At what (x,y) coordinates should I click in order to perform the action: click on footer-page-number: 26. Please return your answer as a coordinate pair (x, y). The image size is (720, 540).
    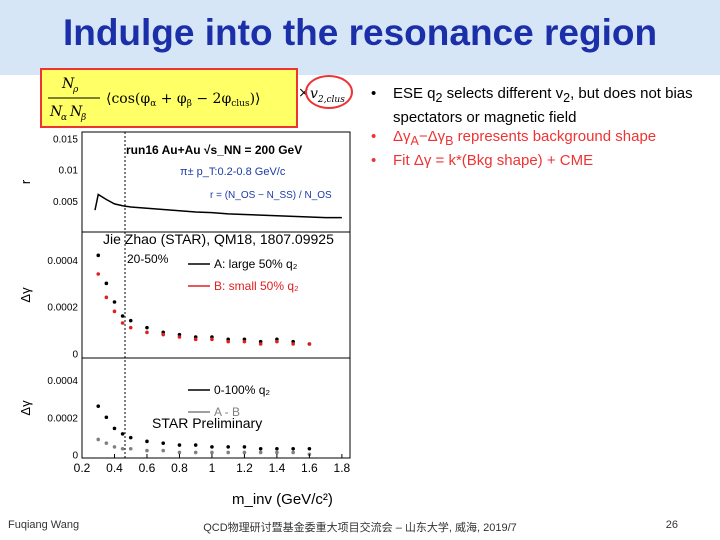
    Looking at the image, I should click on (671, 525).